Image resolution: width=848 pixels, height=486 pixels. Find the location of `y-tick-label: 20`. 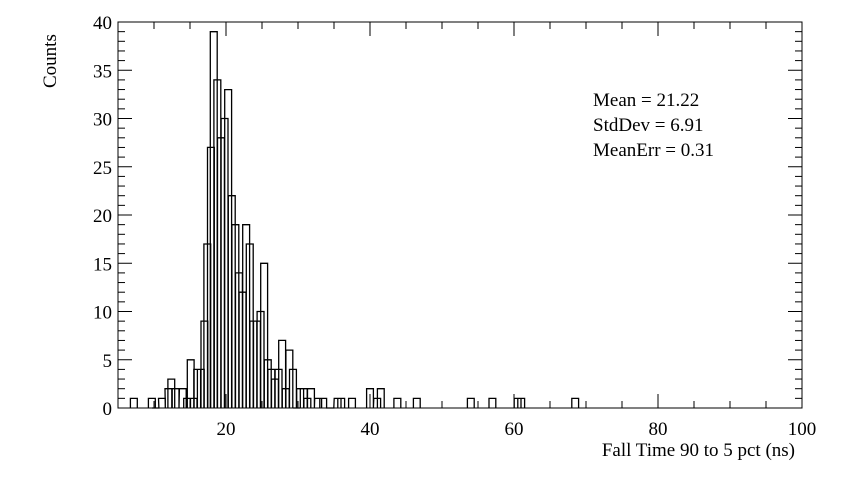

y-tick-label: 20 is located at coordinates (102, 216).